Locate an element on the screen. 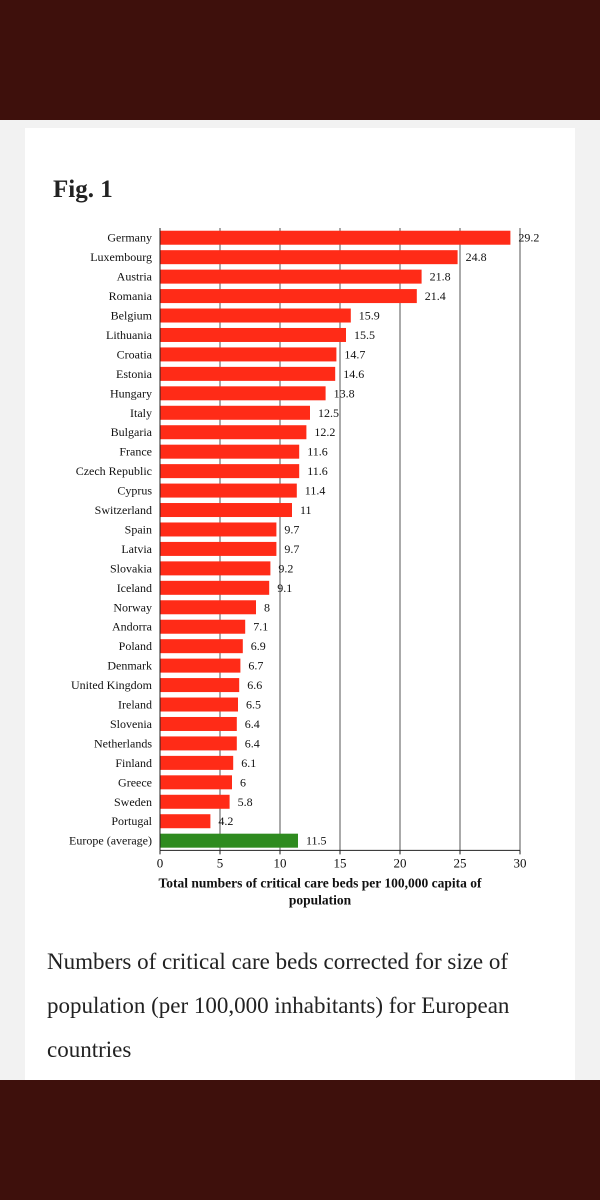  category-label: Greece is located at coordinates (135, 782).